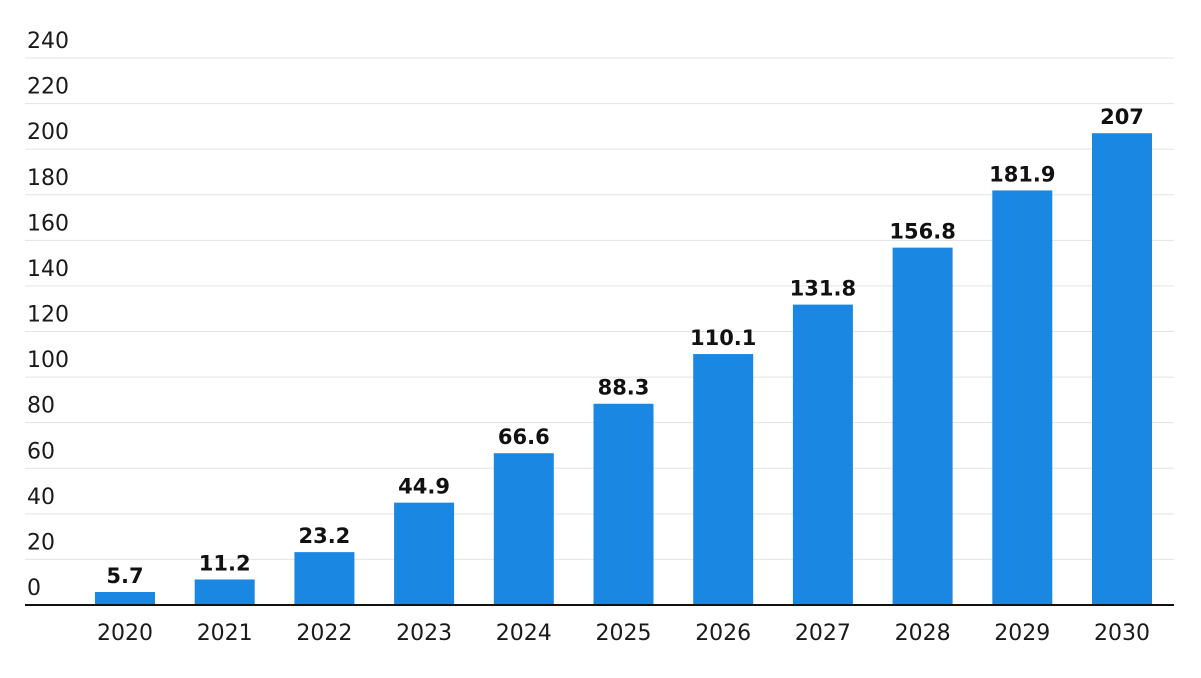 Image resolution: width=1201 pixels, height=678 pixels. What do you see at coordinates (48, 132) in the screenshot?
I see `y-tick-label: 200` at bounding box center [48, 132].